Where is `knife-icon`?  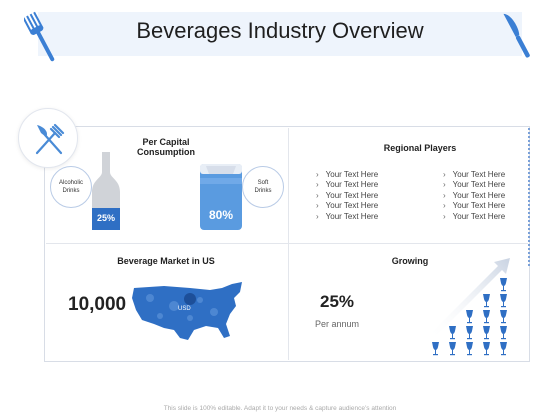 knife-icon is located at coordinates (516, 35).